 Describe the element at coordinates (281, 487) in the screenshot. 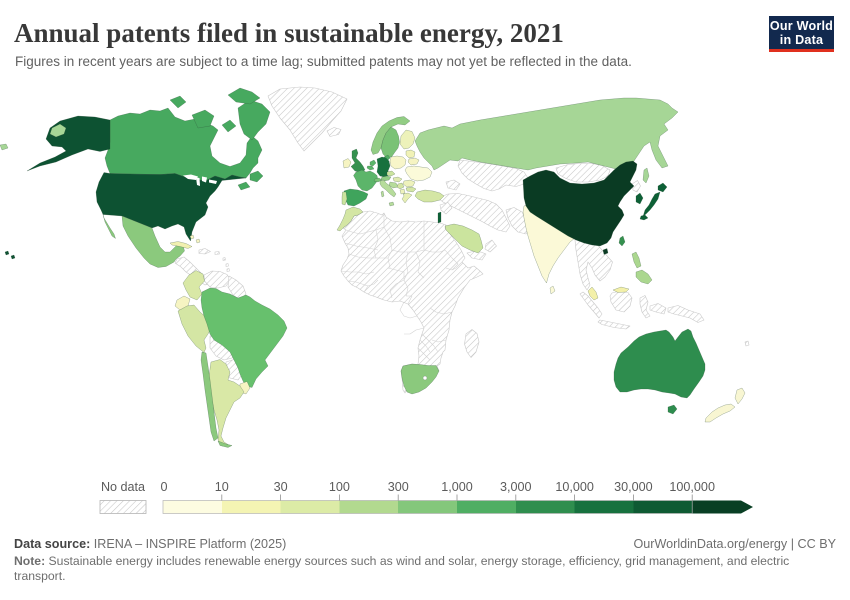

I see `svg-text: 30` at that location.